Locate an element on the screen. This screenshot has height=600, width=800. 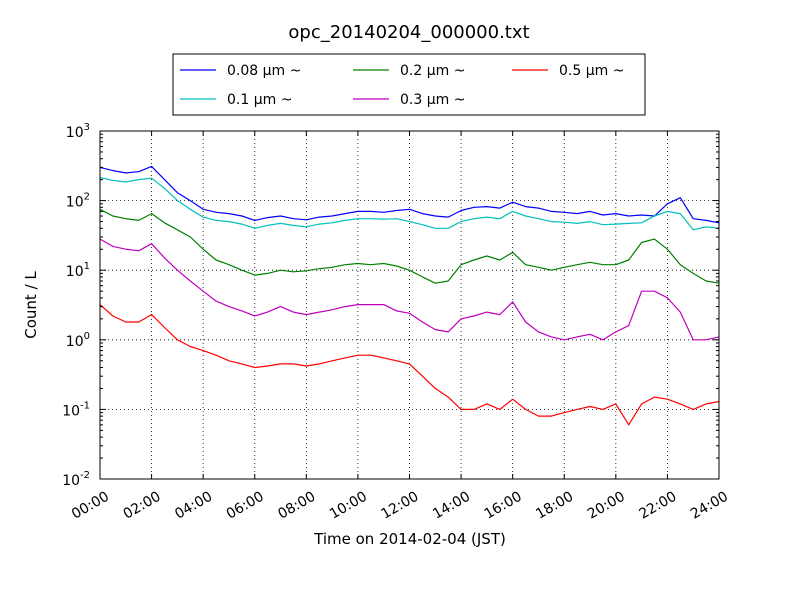
x-tick-label: 18:00 is located at coordinates (554, 506).